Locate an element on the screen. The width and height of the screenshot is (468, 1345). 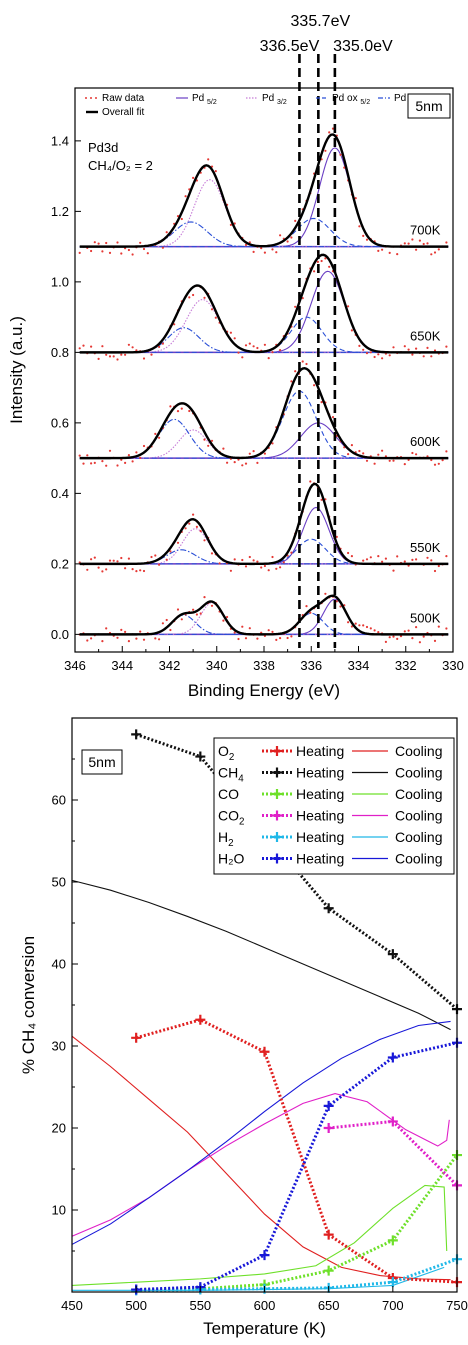
cooling-line is located at coordinates (261, 1132).